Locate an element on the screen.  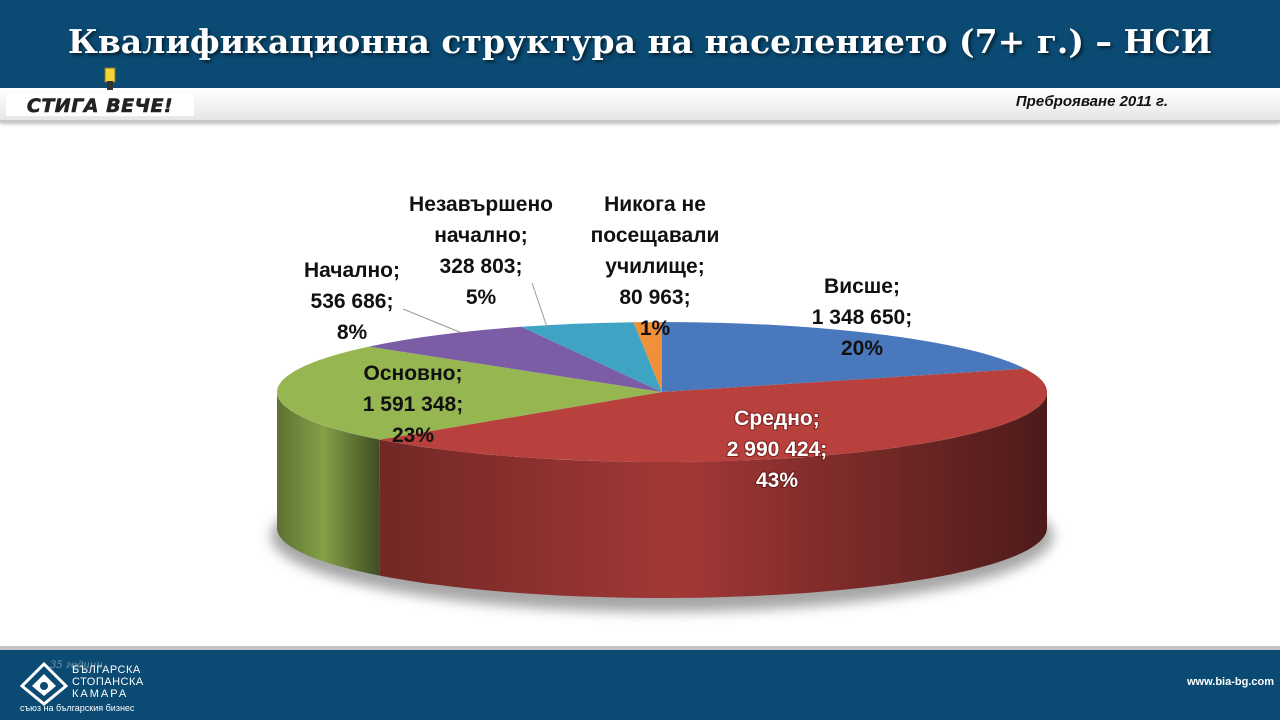
org-name-line1: БЪЛГАРСКА is located at coordinates (106, 670).